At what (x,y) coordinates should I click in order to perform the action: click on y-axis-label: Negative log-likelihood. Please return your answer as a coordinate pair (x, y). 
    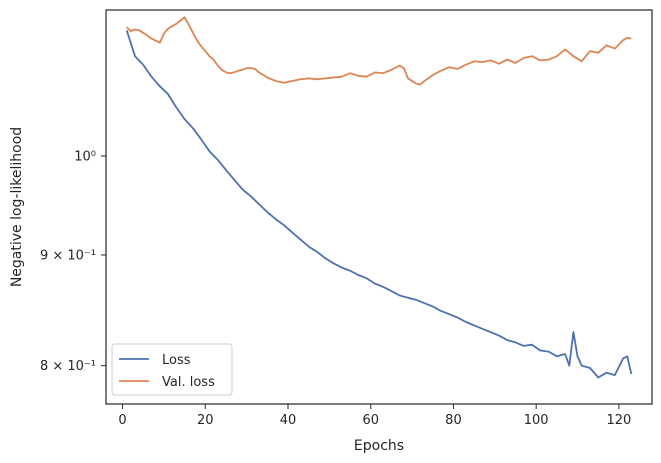
    Looking at the image, I should click on (17, 207).